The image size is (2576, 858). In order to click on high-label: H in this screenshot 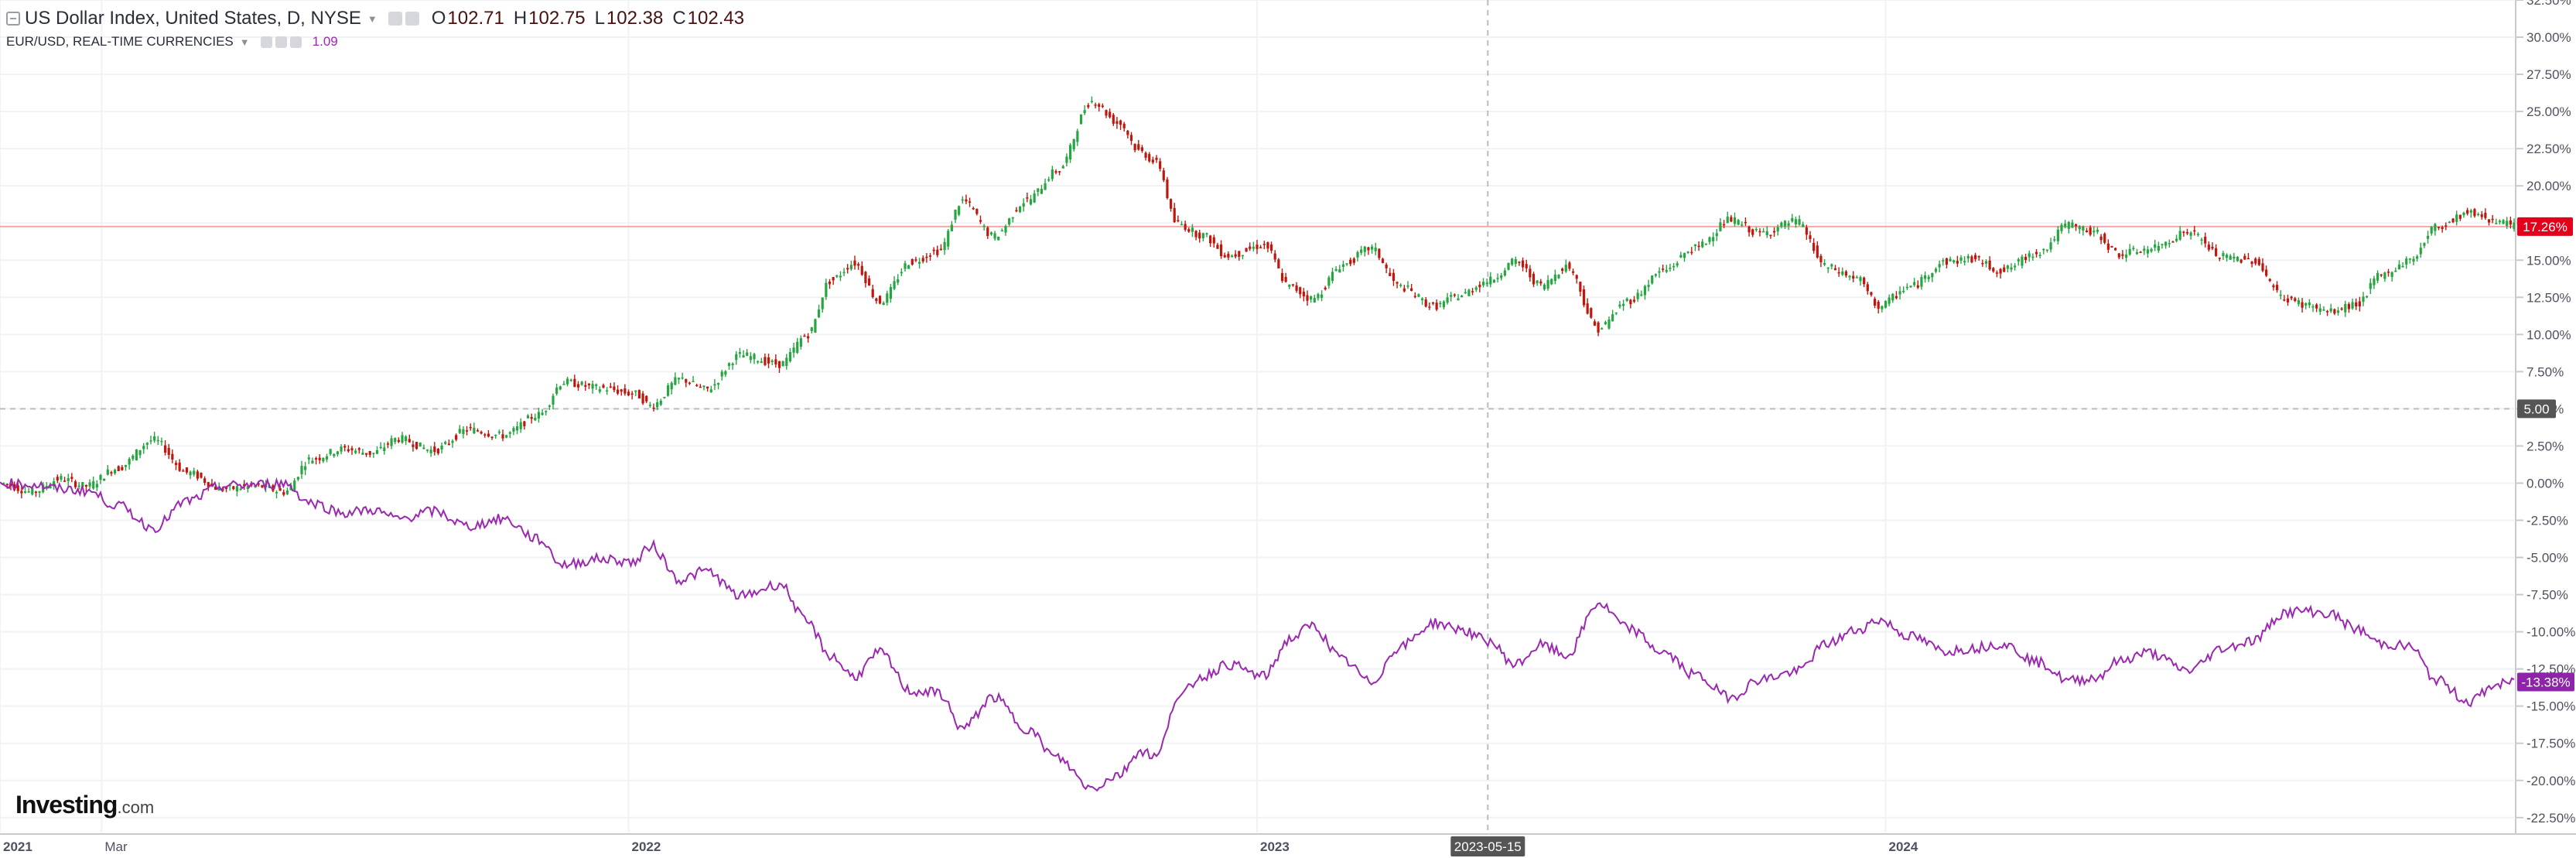, I will do `click(520, 18)`.